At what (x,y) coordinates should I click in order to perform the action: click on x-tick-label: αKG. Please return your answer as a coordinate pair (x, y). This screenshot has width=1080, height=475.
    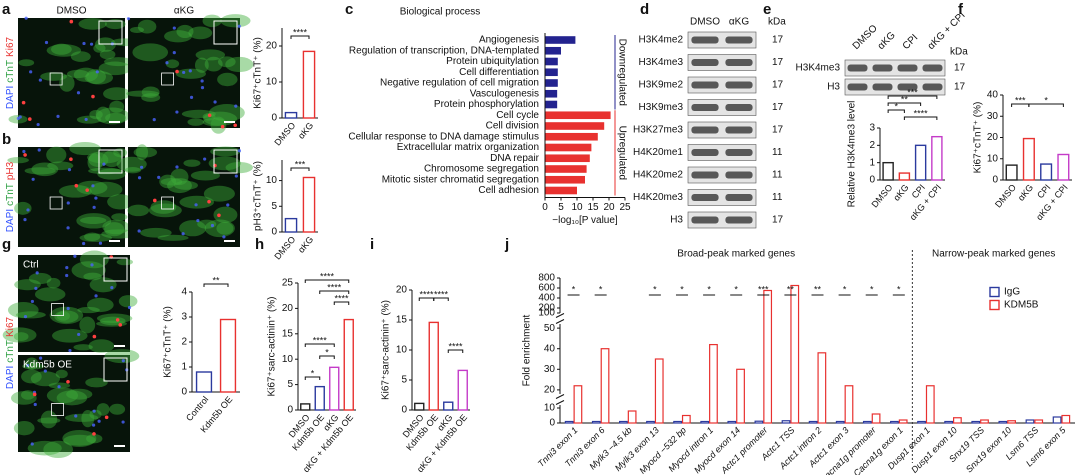
    Looking at the image, I should click on (305, 244).